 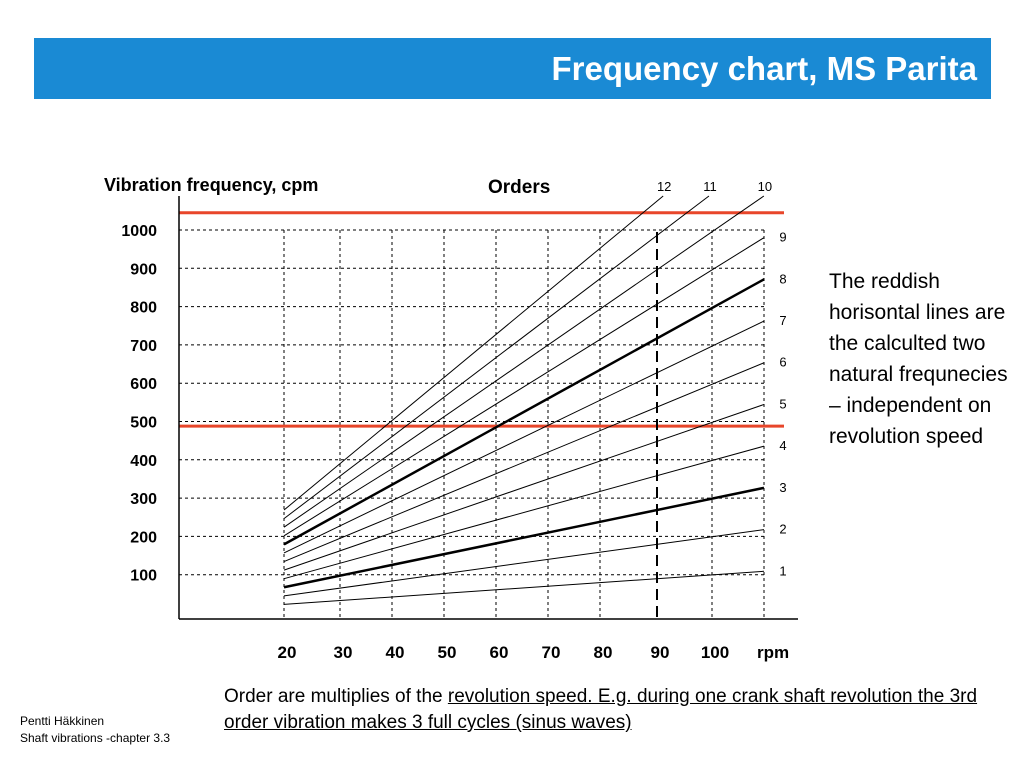 What do you see at coordinates (143, 269) in the screenshot?
I see `y-tick-label: 900` at bounding box center [143, 269].